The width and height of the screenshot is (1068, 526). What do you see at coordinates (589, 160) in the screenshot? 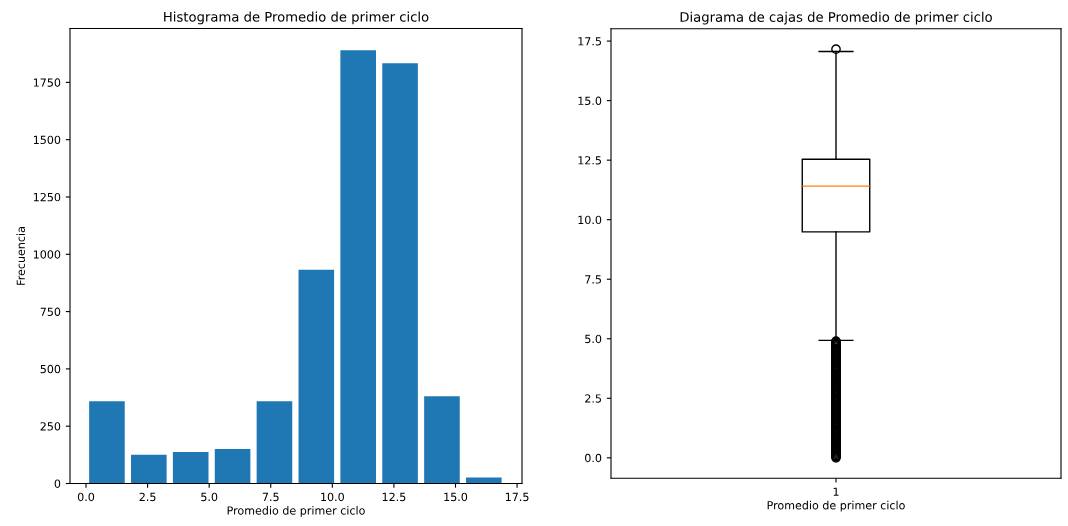
I see `y-tick-label: 12.5` at bounding box center [589, 160].